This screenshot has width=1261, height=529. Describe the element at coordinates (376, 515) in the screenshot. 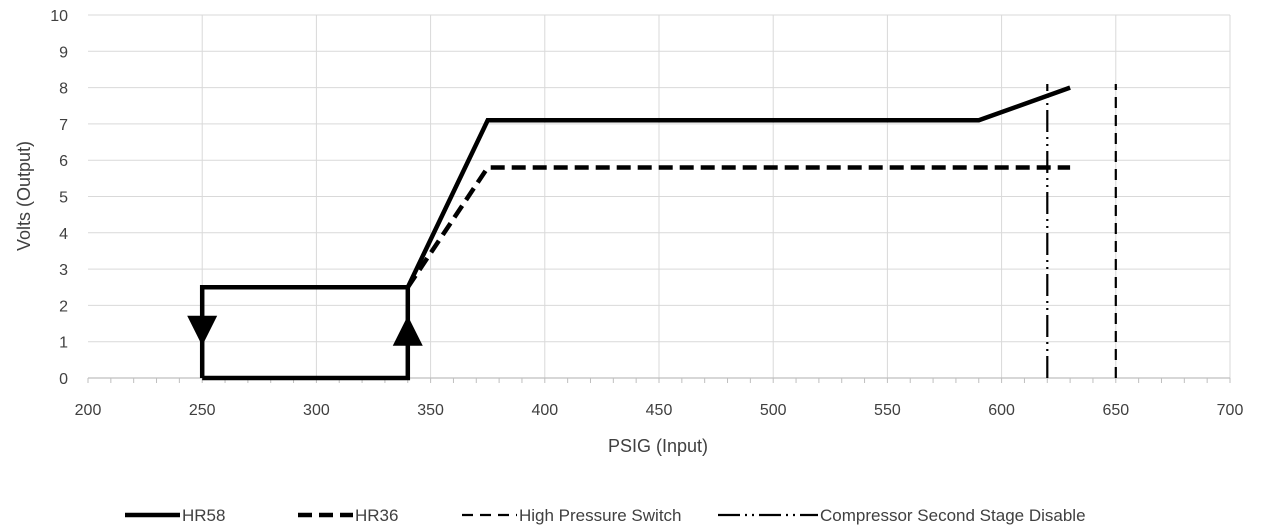

I see `legend-label-hr36: HR36` at that location.